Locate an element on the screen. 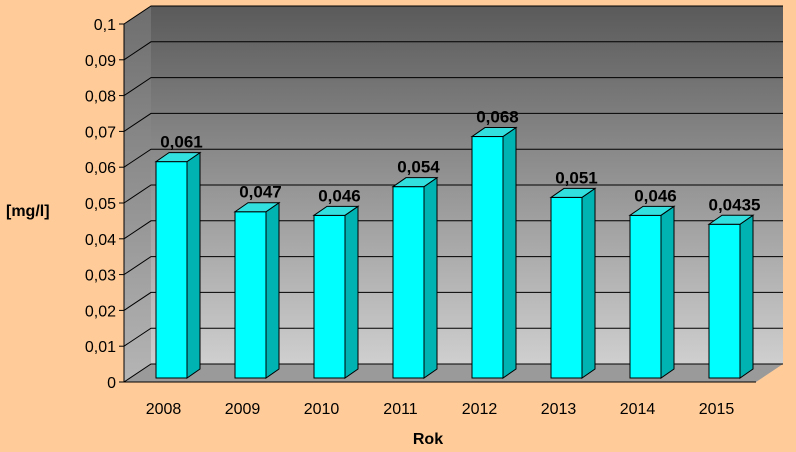 The height and width of the screenshot is (452, 796). y-tick-label: 0,1 is located at coordinates (105, 25).